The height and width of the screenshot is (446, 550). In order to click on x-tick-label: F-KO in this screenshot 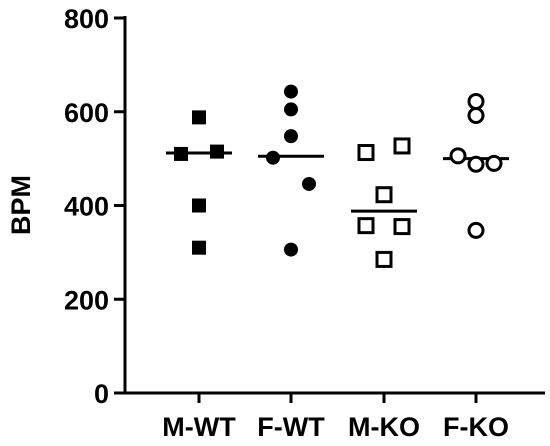, I will do `click(476, 427)`.